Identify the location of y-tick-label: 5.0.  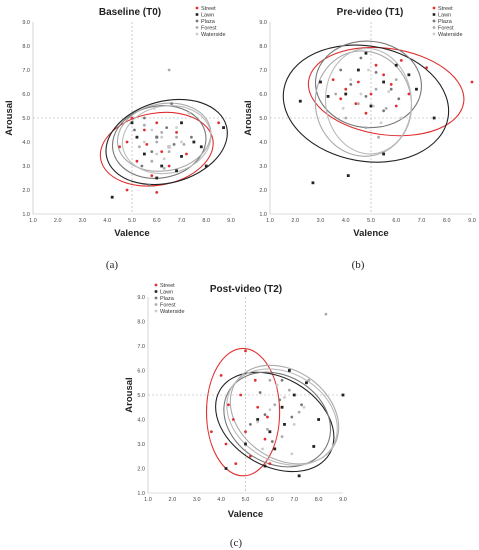
(263, 119).